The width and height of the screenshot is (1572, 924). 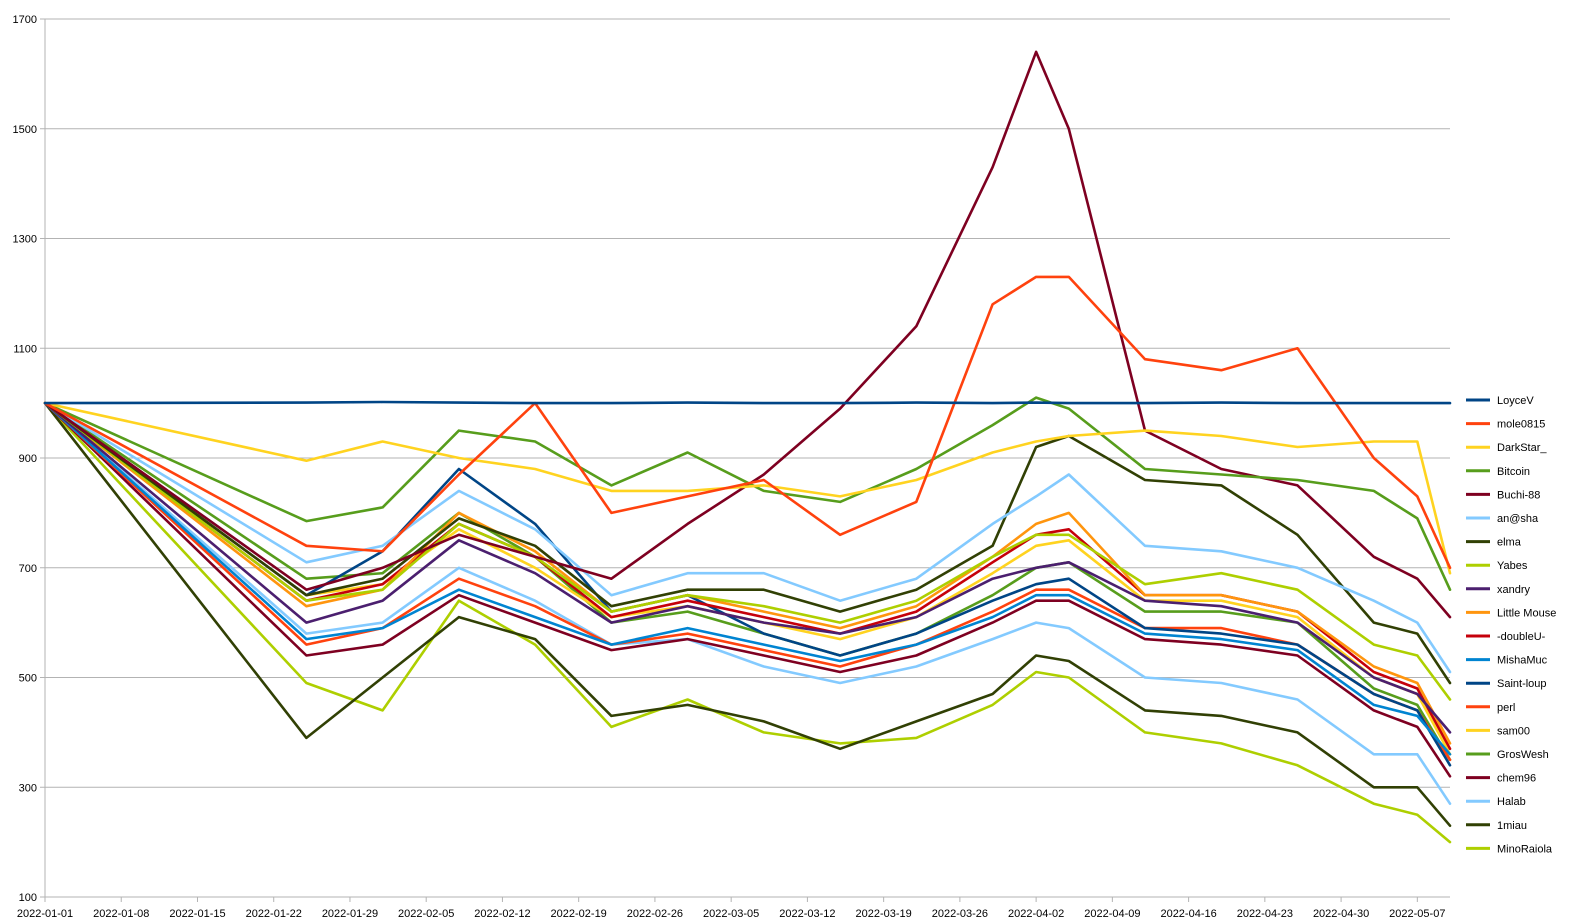 What do you see at coordinates (1522, 448) in the screenshot?
I see `legend-label: DarkStar_` at bounding box center [1522, 448].